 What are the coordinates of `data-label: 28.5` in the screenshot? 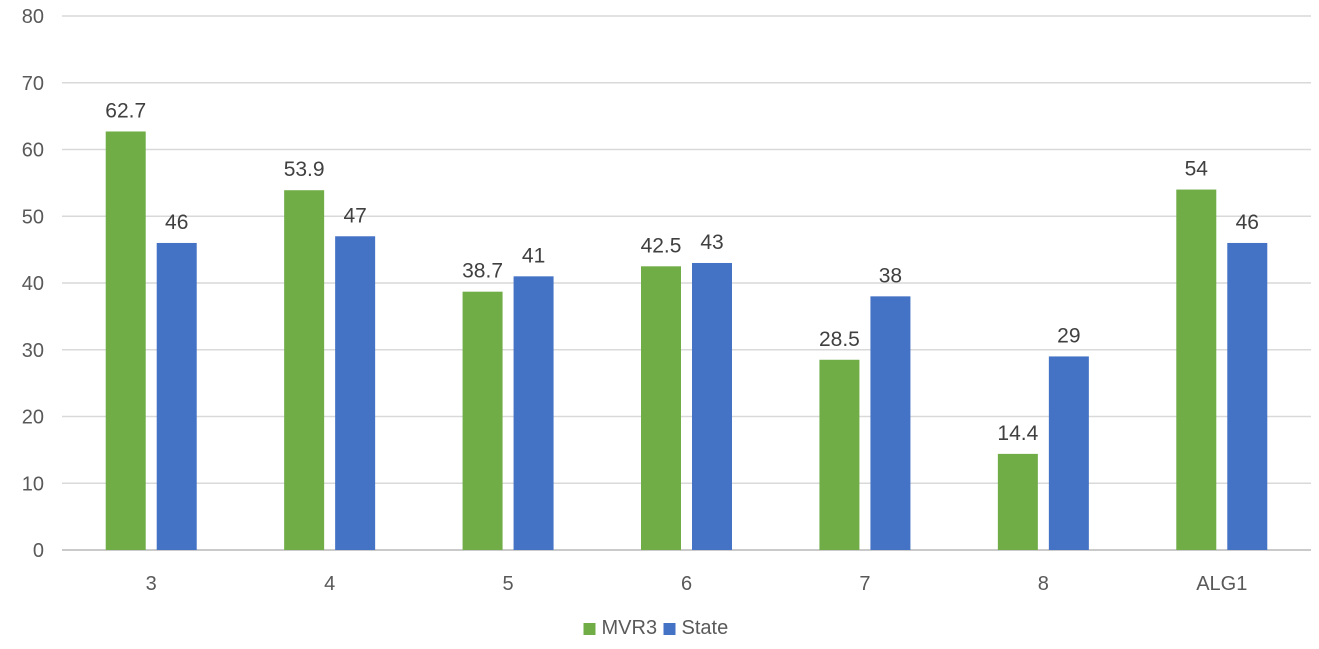 It's located at (839, 339).